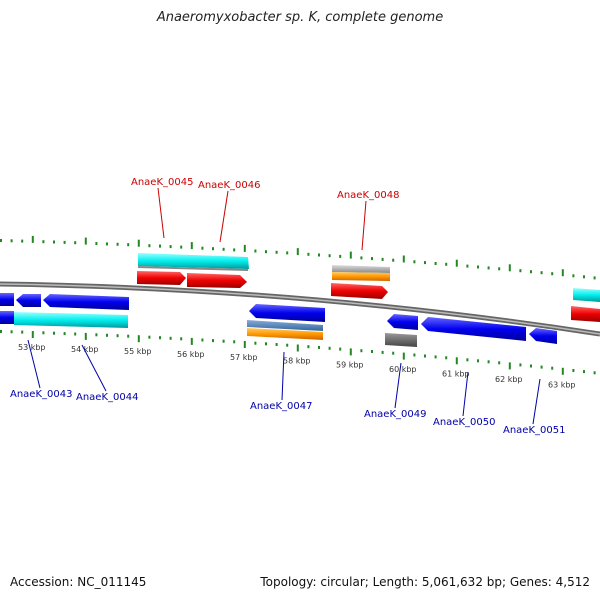  I want to click on gene-label-0045: AnaeK_0045, so click(162, 182).